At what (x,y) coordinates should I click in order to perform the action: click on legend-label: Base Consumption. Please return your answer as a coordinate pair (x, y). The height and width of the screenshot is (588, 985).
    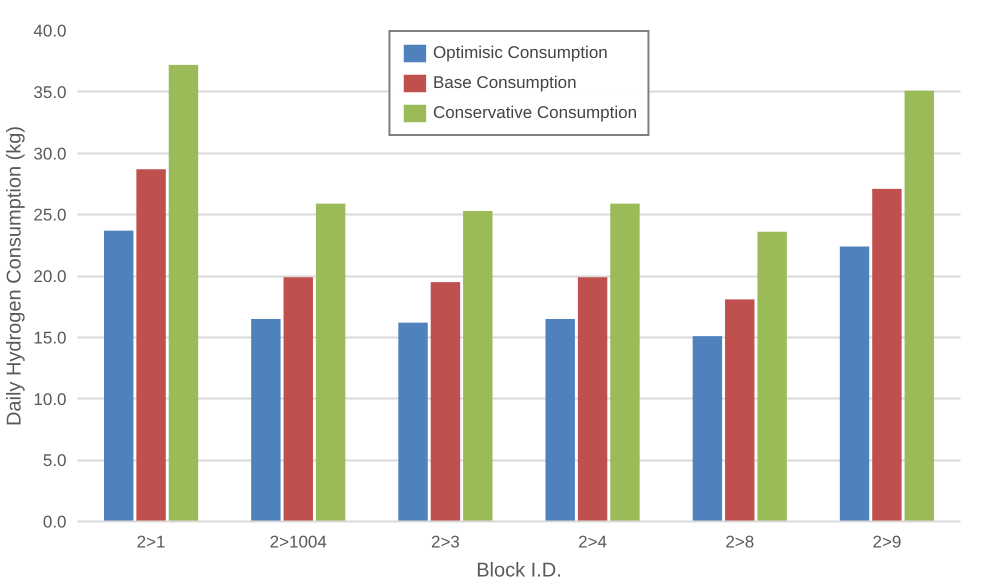
    Looking at the image, I should click on (504, 83).